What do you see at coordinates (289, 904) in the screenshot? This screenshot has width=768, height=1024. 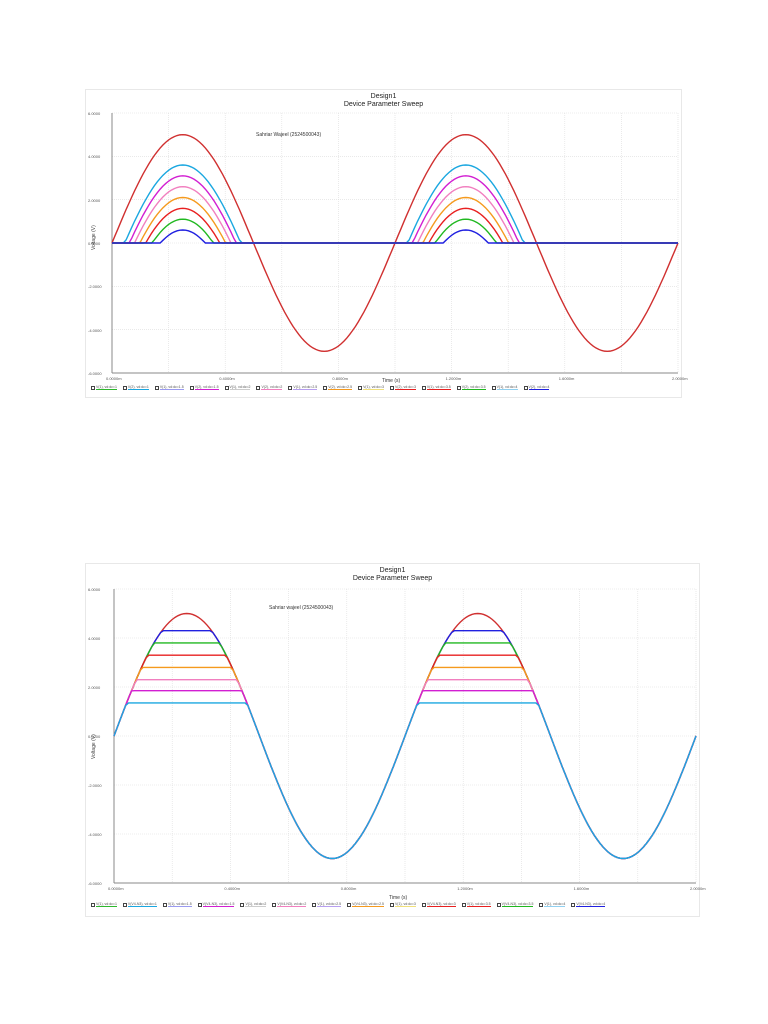 I see `legend-item: V(V4-N3), vd:dc=2` at bounding box center [289, 904].